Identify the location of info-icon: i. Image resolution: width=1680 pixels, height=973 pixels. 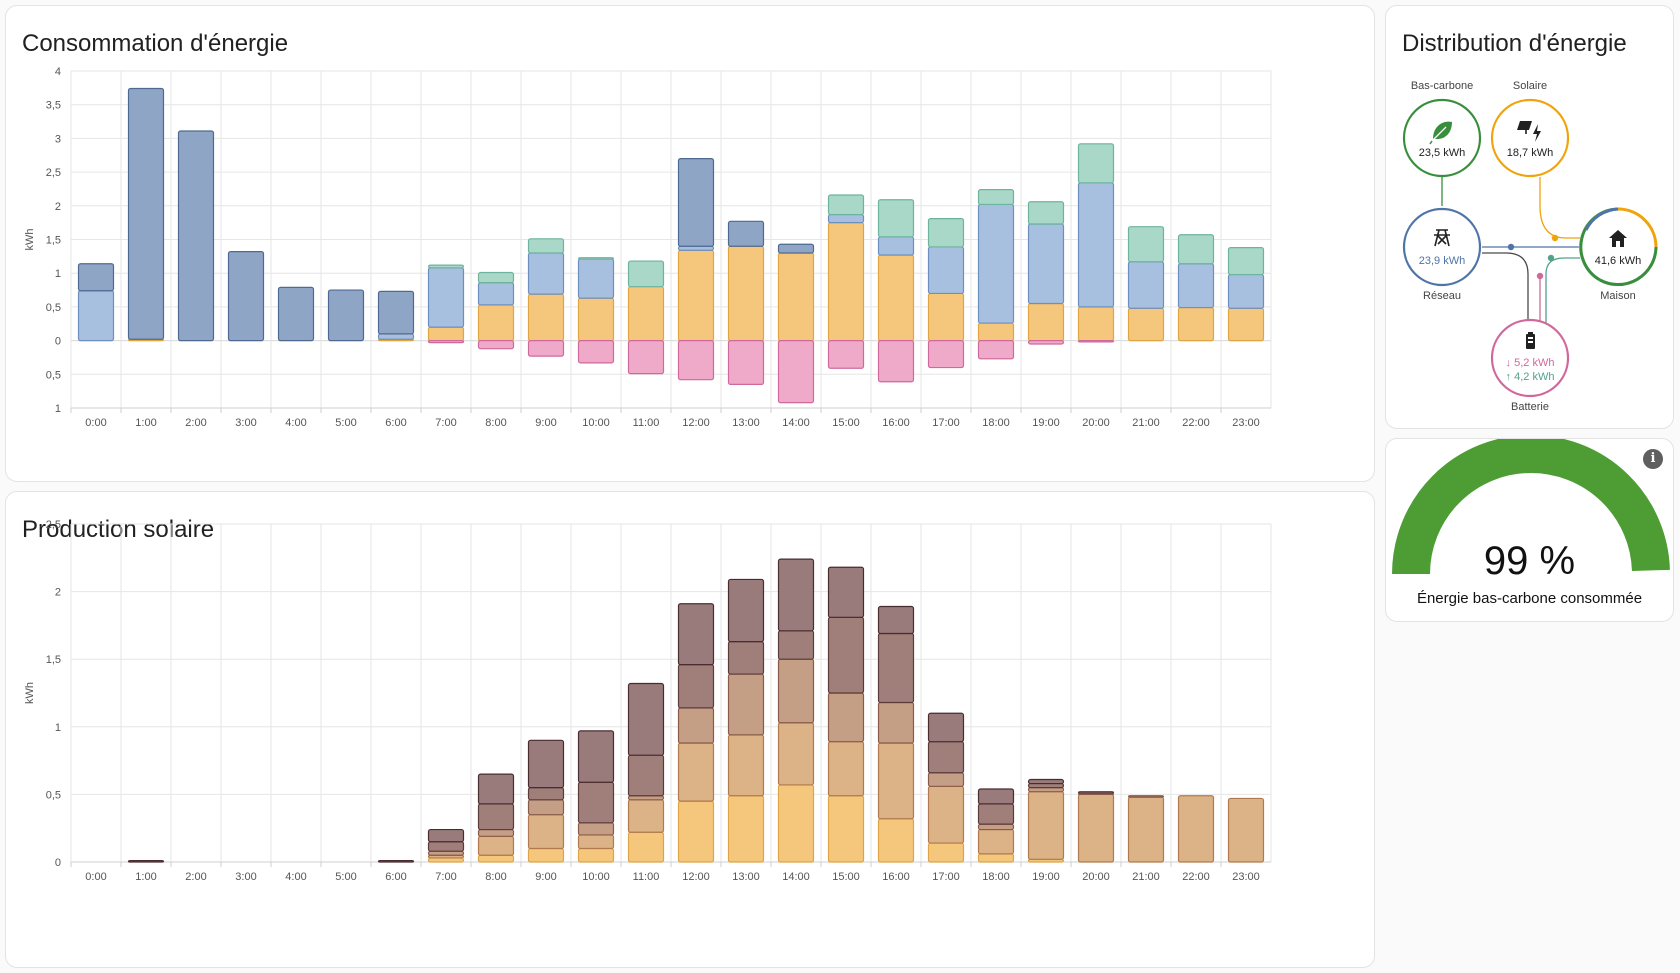
(1653, 459).